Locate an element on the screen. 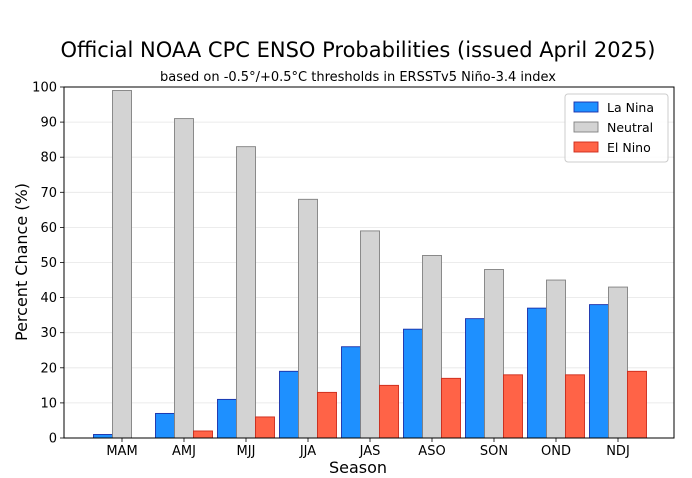  x-tick-label: OND is located at coordinates (556, 451).